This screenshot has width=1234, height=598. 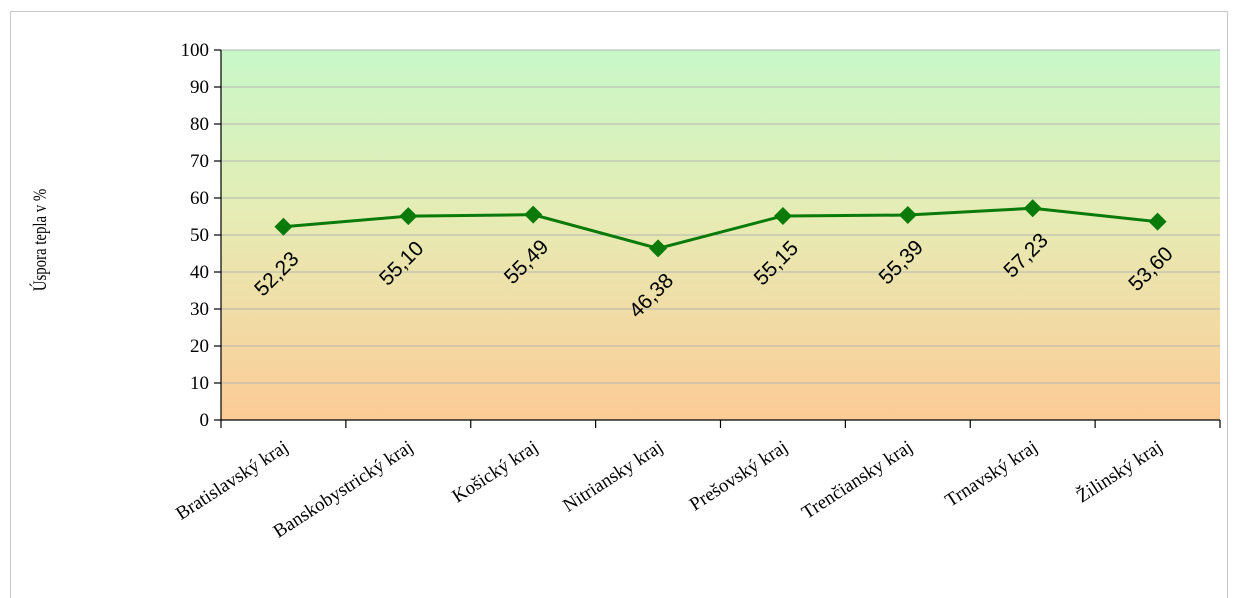 I want to click on series-line, so click(x=720, y=228).